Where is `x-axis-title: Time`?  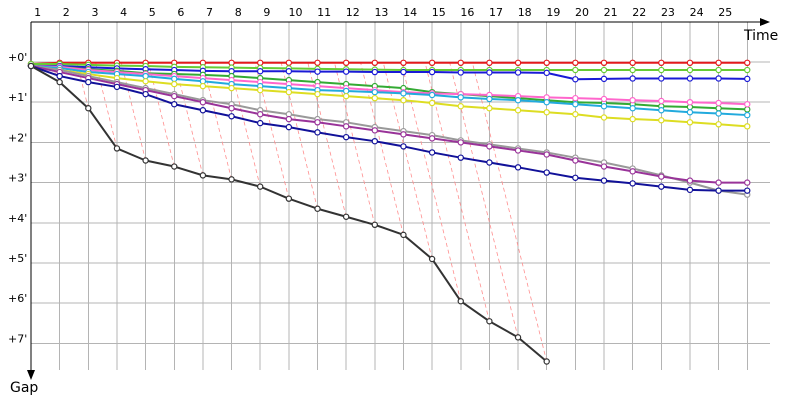 x-axis-title: Time is located at coordinates (760, 36).